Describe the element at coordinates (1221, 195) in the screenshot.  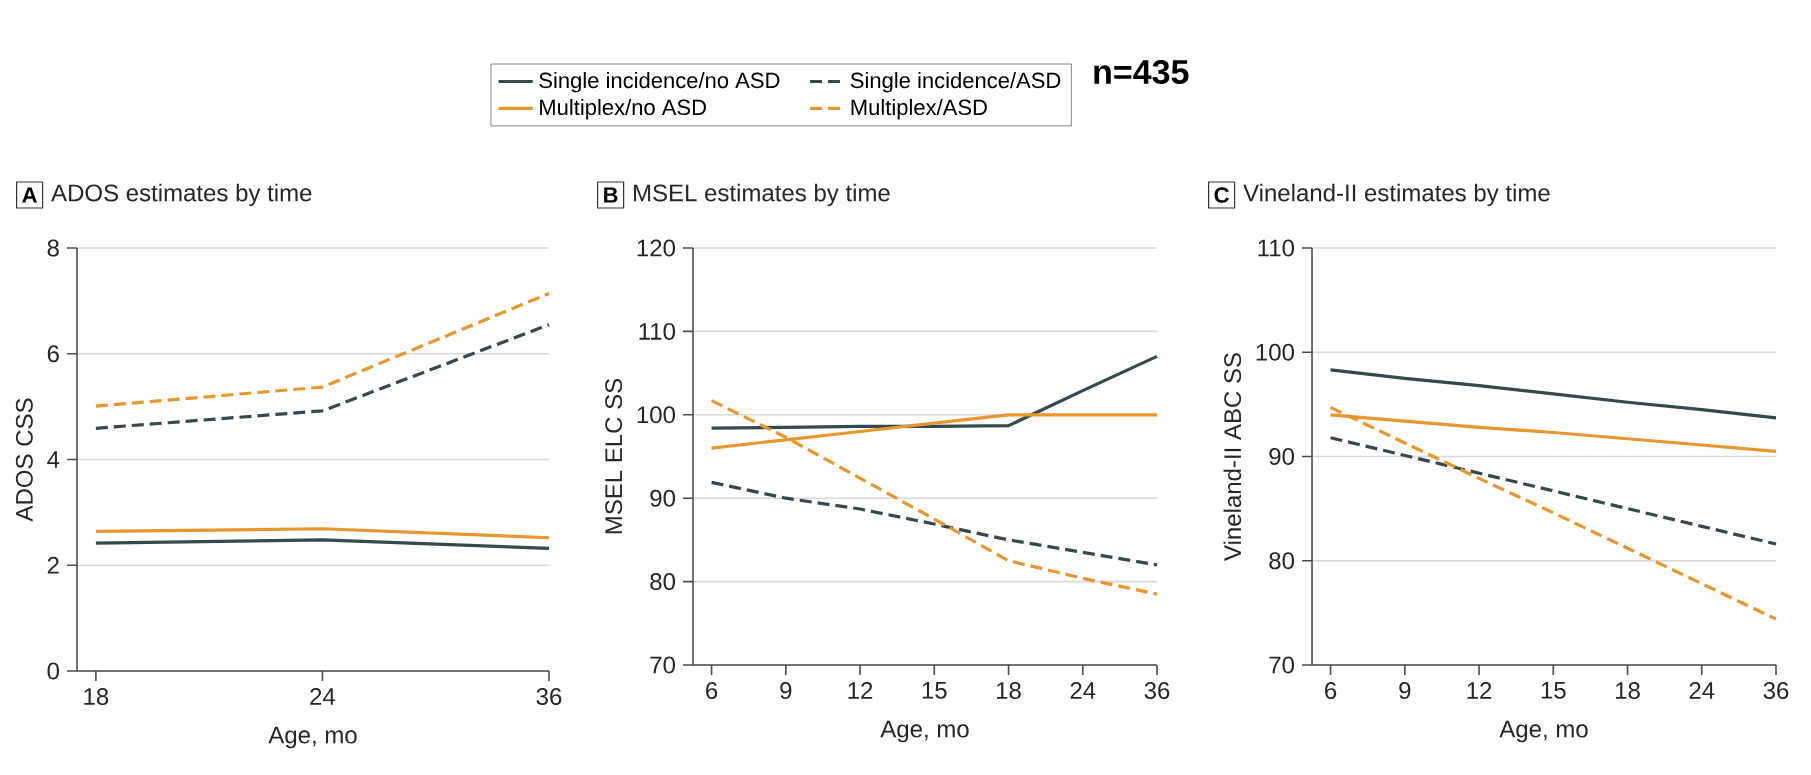
I see `text: C` at that location.